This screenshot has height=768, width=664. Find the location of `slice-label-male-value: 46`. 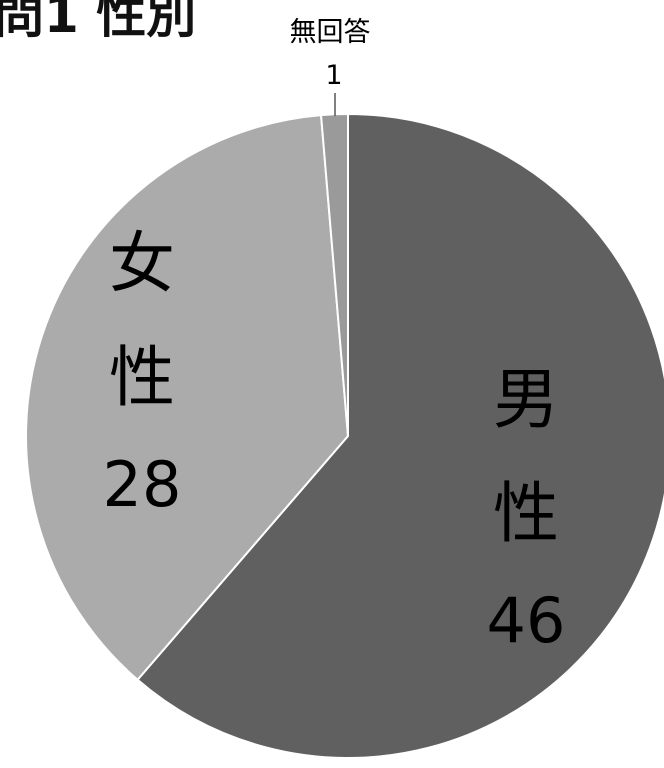

slice-label-male-value: 46 is located at coordinates (526, 620).